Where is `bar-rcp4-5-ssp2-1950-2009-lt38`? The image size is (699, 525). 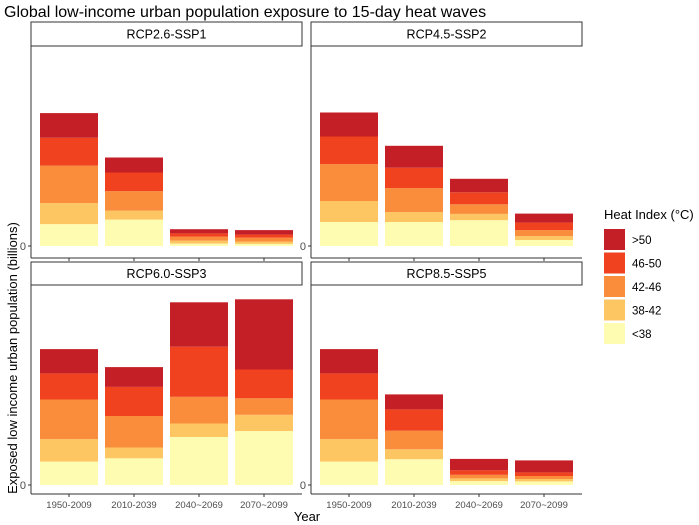 bar-rcp4-5-ssp2-1950-2009-lt38 is located at coordinates (349, 234).